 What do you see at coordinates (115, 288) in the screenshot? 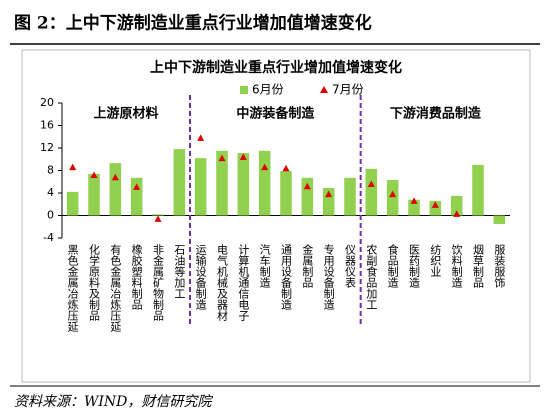
I see `x-tick-label: 有色金属冶炼压延` at bounding box center [115, 288].